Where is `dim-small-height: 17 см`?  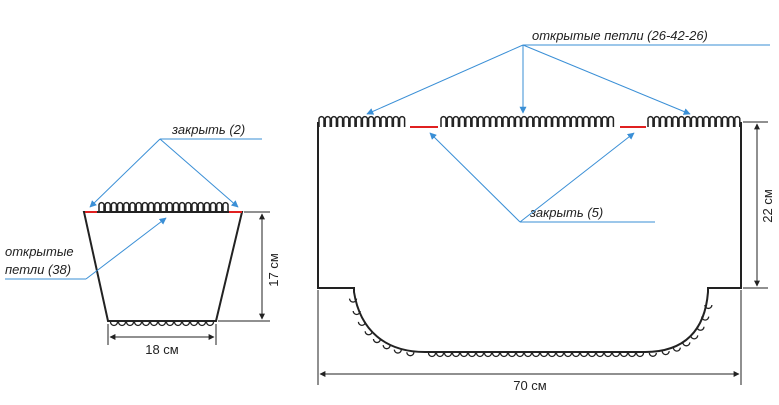
dim-small-height: 17 см is located at coordinates (273, 270).